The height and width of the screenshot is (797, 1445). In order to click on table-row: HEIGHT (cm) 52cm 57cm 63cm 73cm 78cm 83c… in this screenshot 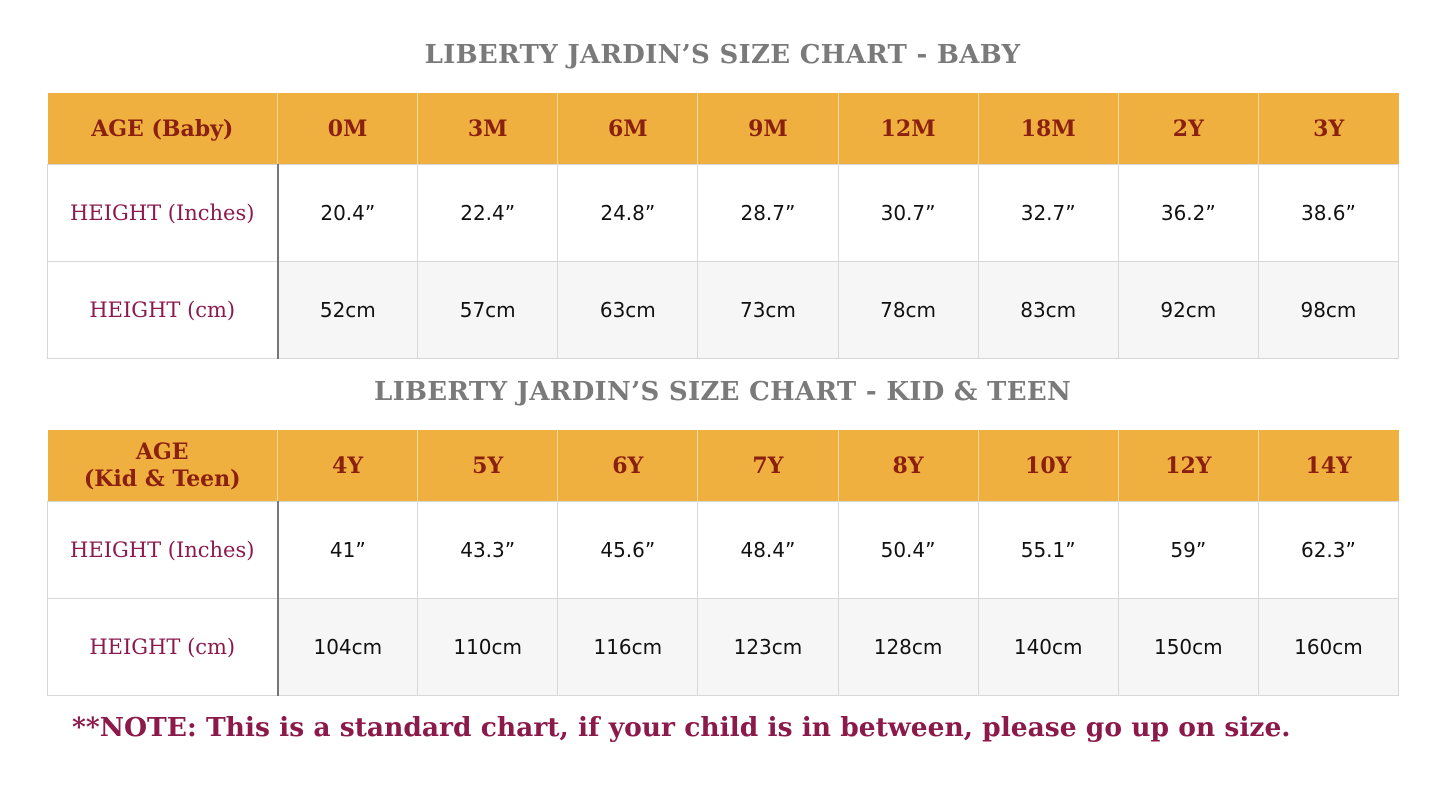, I will do `click(723, 310)`.